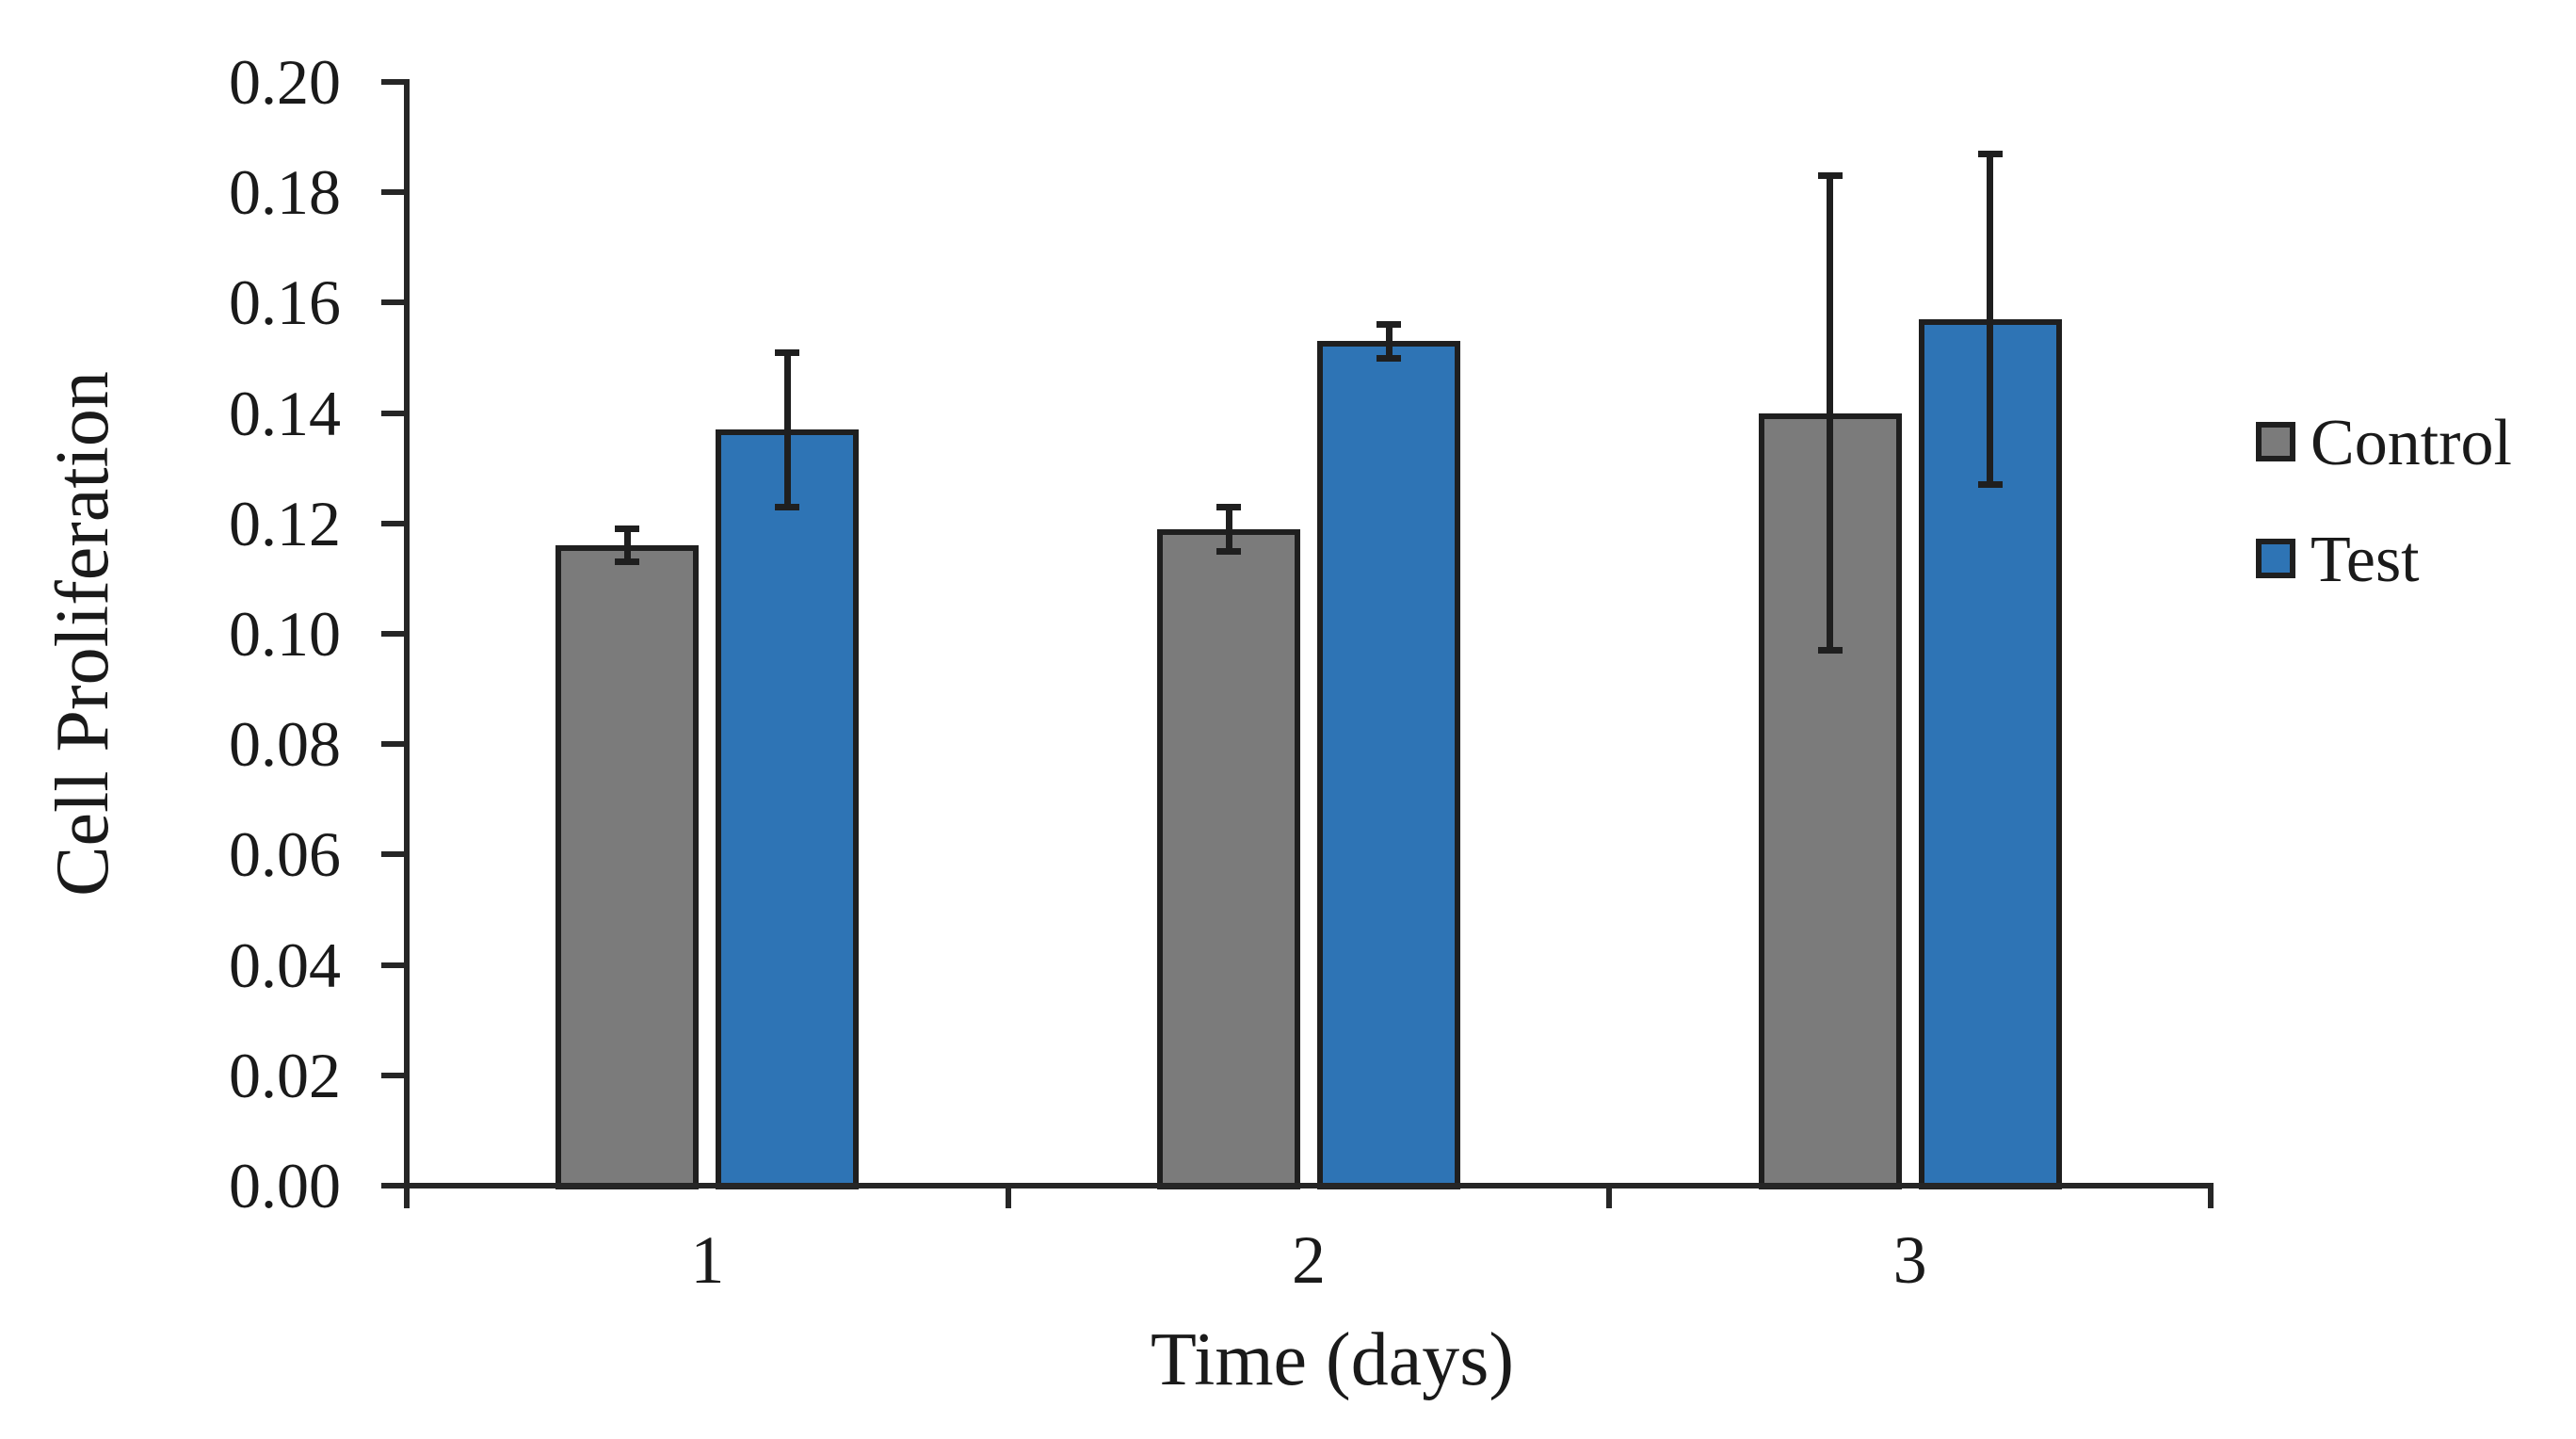 The width and height of the screenshot is (2576, 1439). What do you see at coordinates (627, 545) in the screenshot?
I see `error-bar-control-day1-line` at bounding box center [627, 545].